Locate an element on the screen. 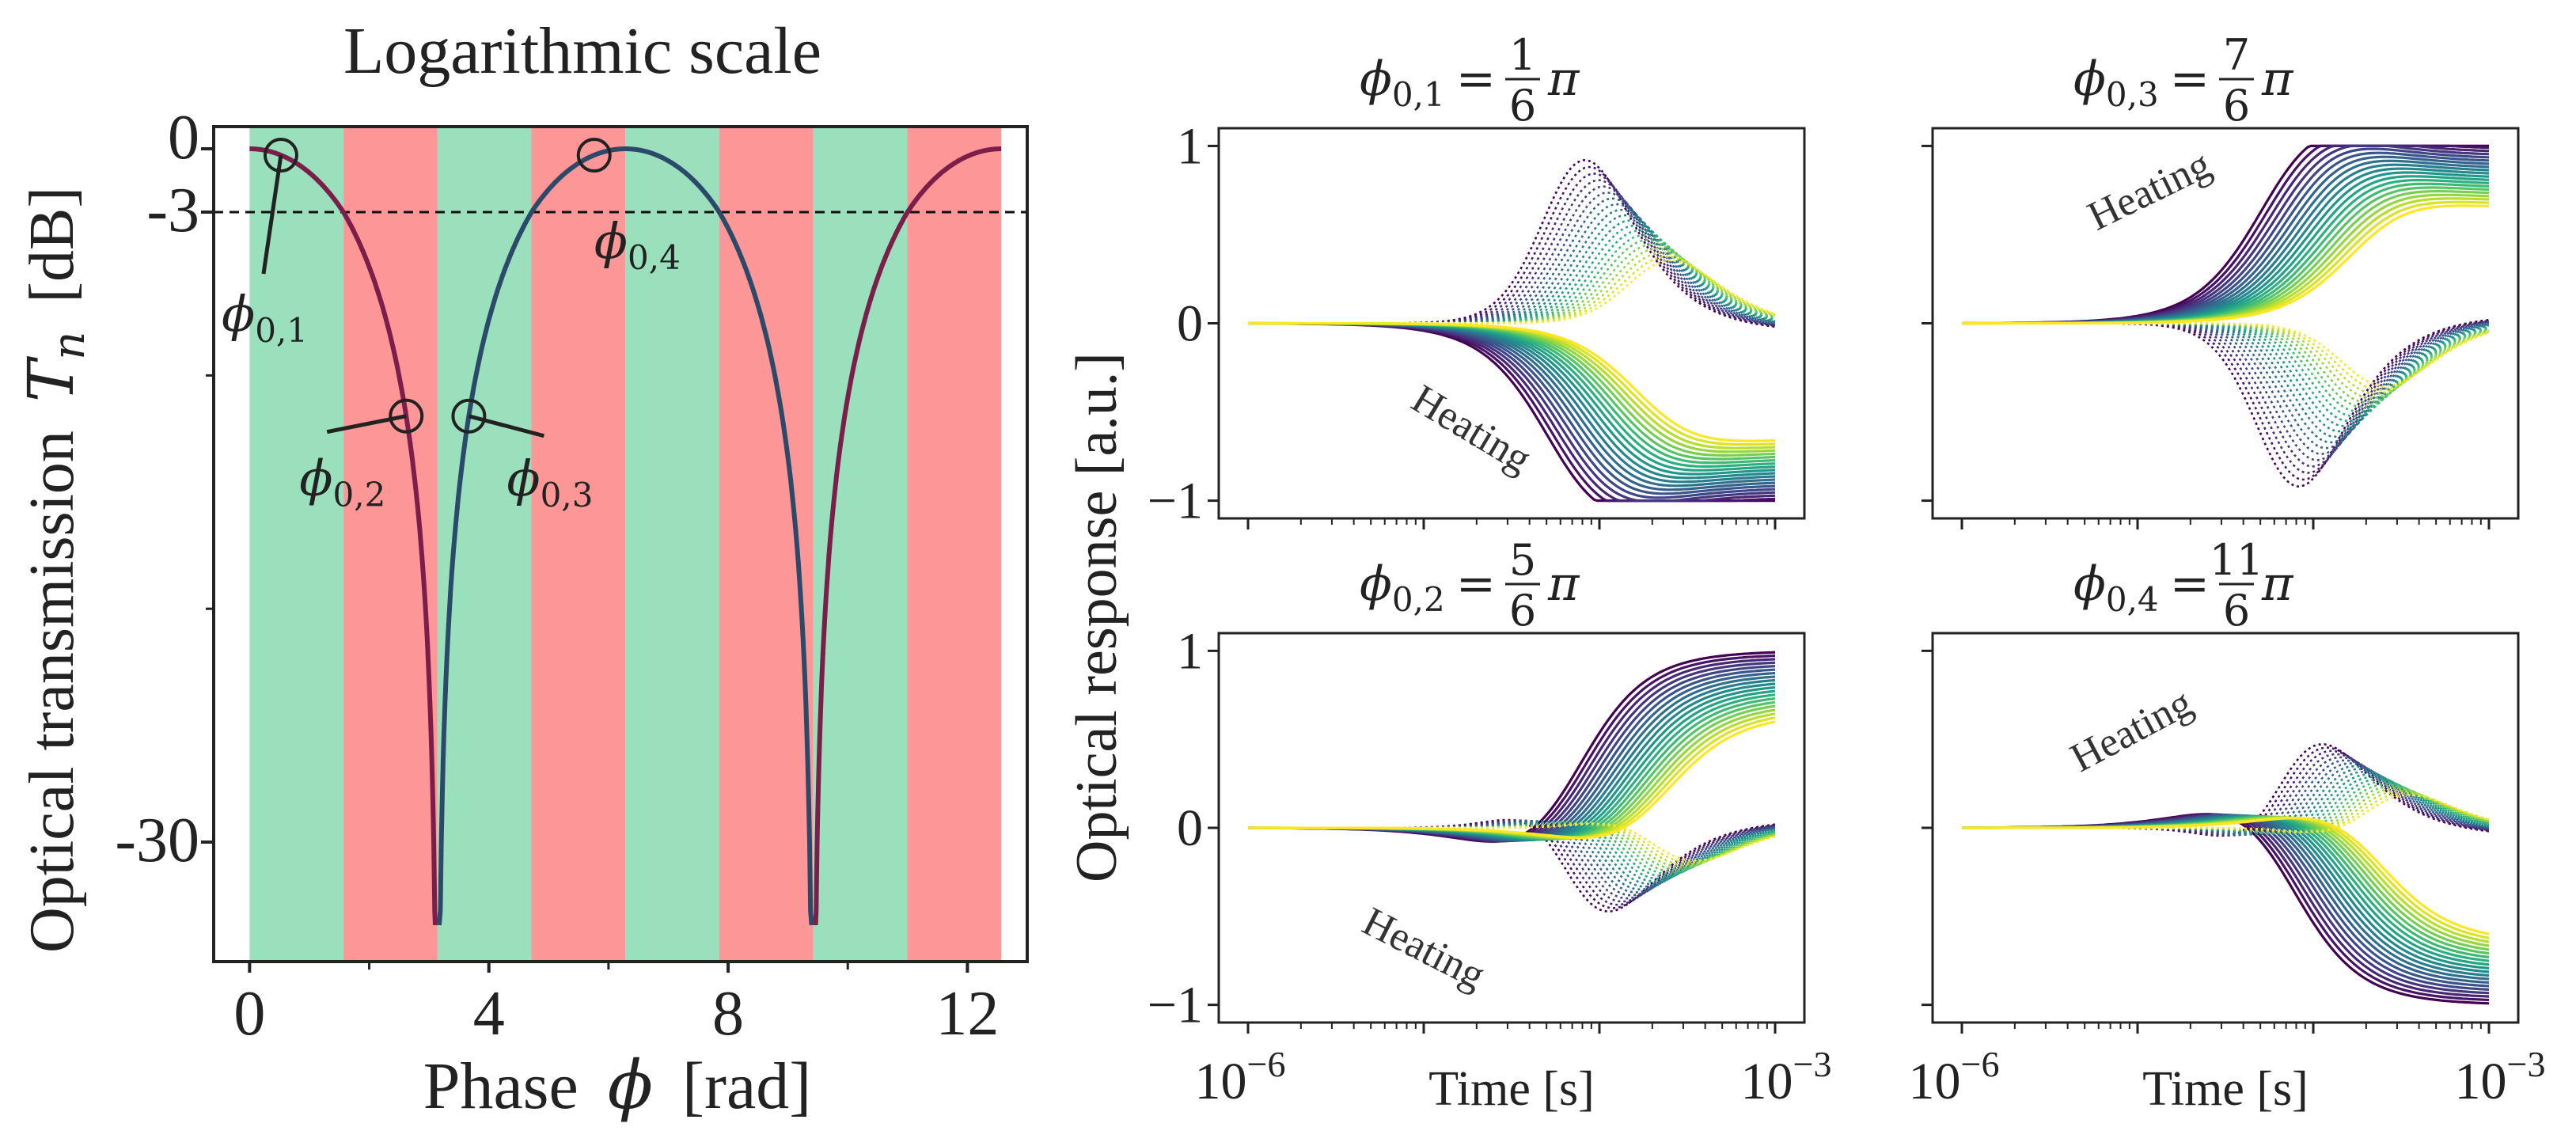 Image resolution: width=2576 pixels, height=1146 pixels. x-tick-label-2: 8 is located at coordinates (728, 1014).